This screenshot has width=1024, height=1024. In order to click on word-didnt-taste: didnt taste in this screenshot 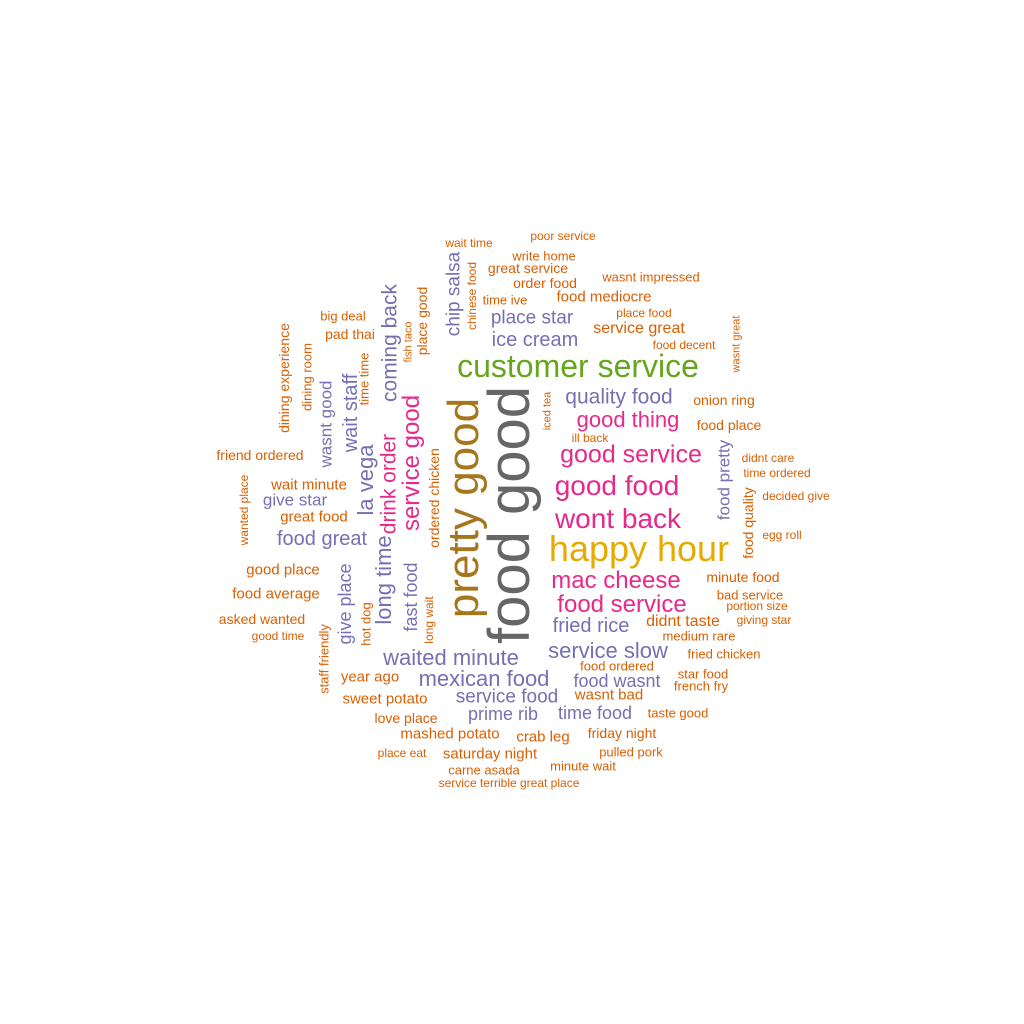, I will do `click(683, 621)`.